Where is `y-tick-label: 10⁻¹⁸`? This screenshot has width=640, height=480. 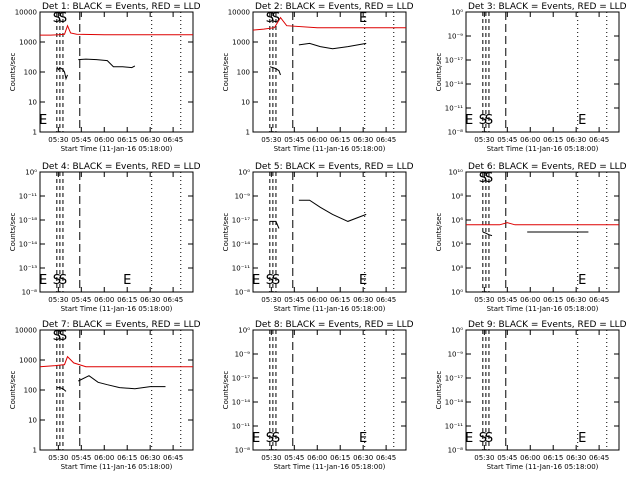 y-tick-label: 10⁻¹⁸ is located at coordinates (28, 221).